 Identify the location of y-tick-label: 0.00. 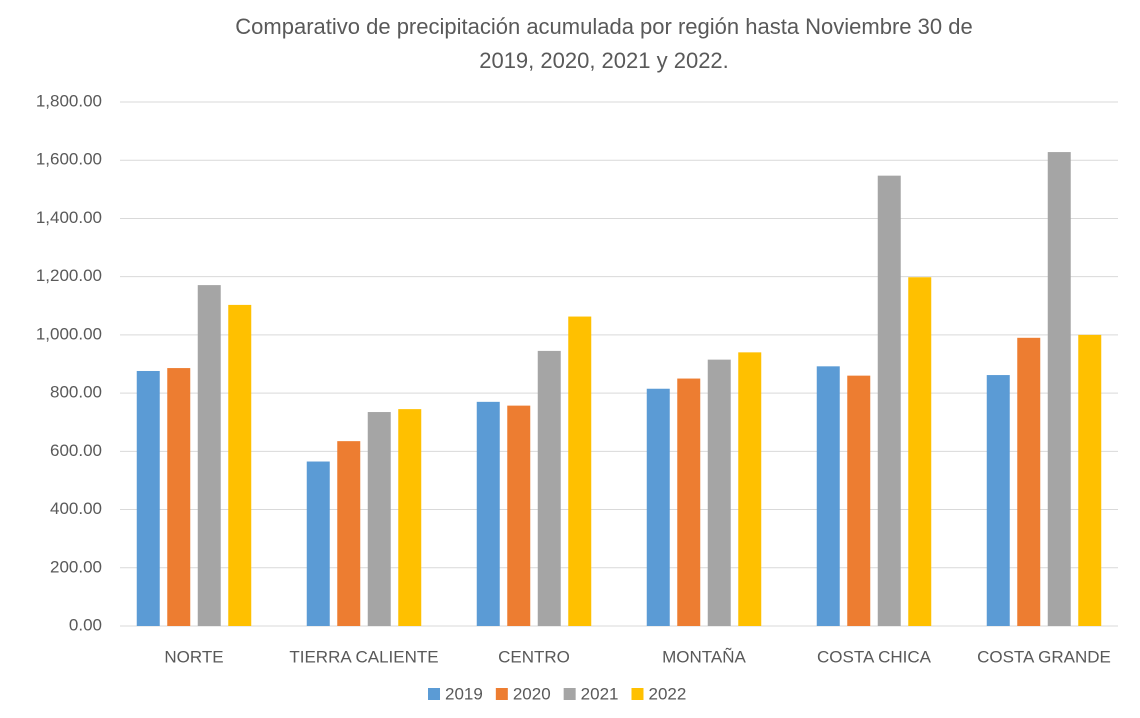
(85, 624).